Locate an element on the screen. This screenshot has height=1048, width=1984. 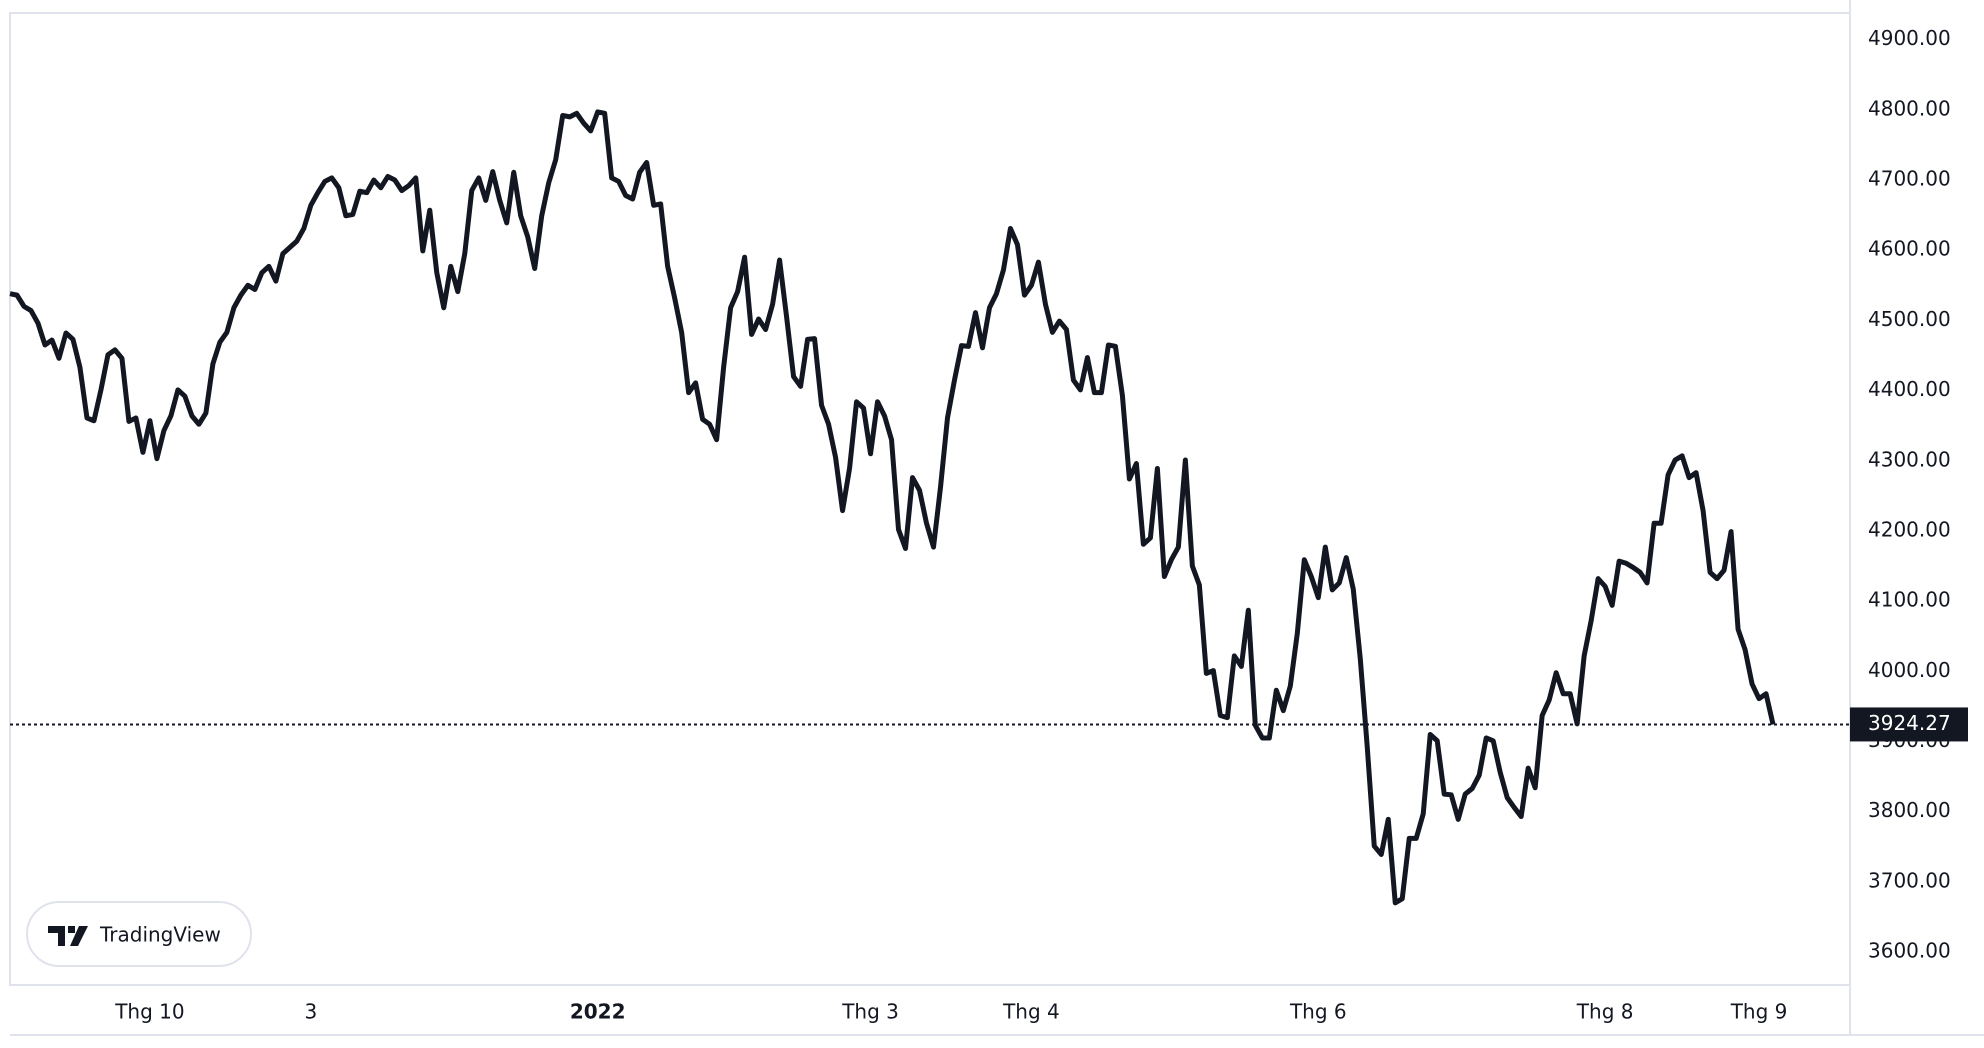
last-price-badge is located at coordinates (1909, 724).